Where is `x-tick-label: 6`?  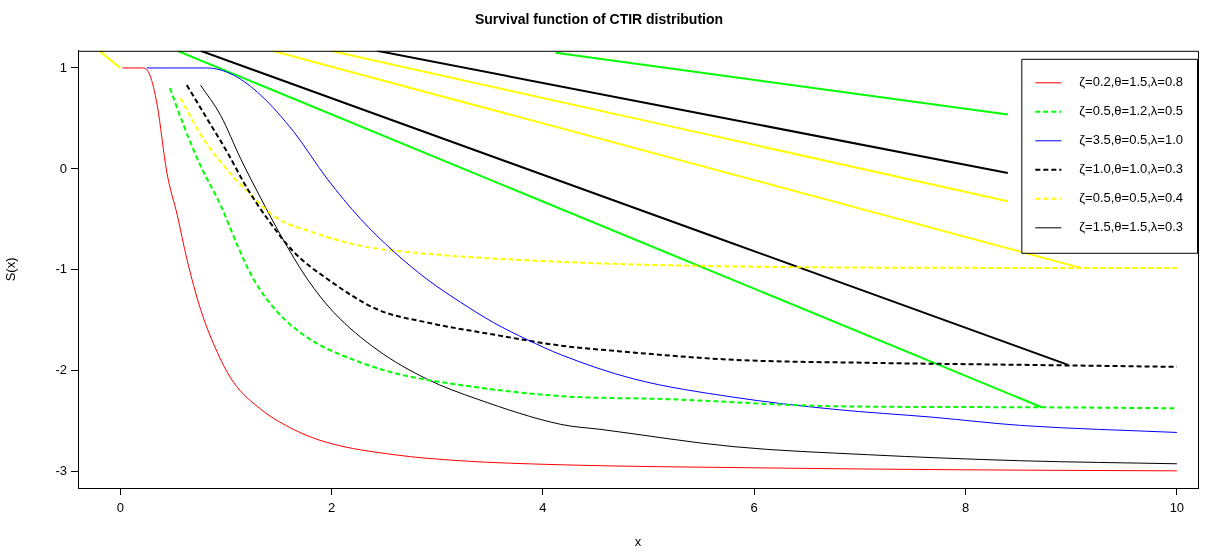 x-tick-label: 6 is located at coordinates (754, 508).